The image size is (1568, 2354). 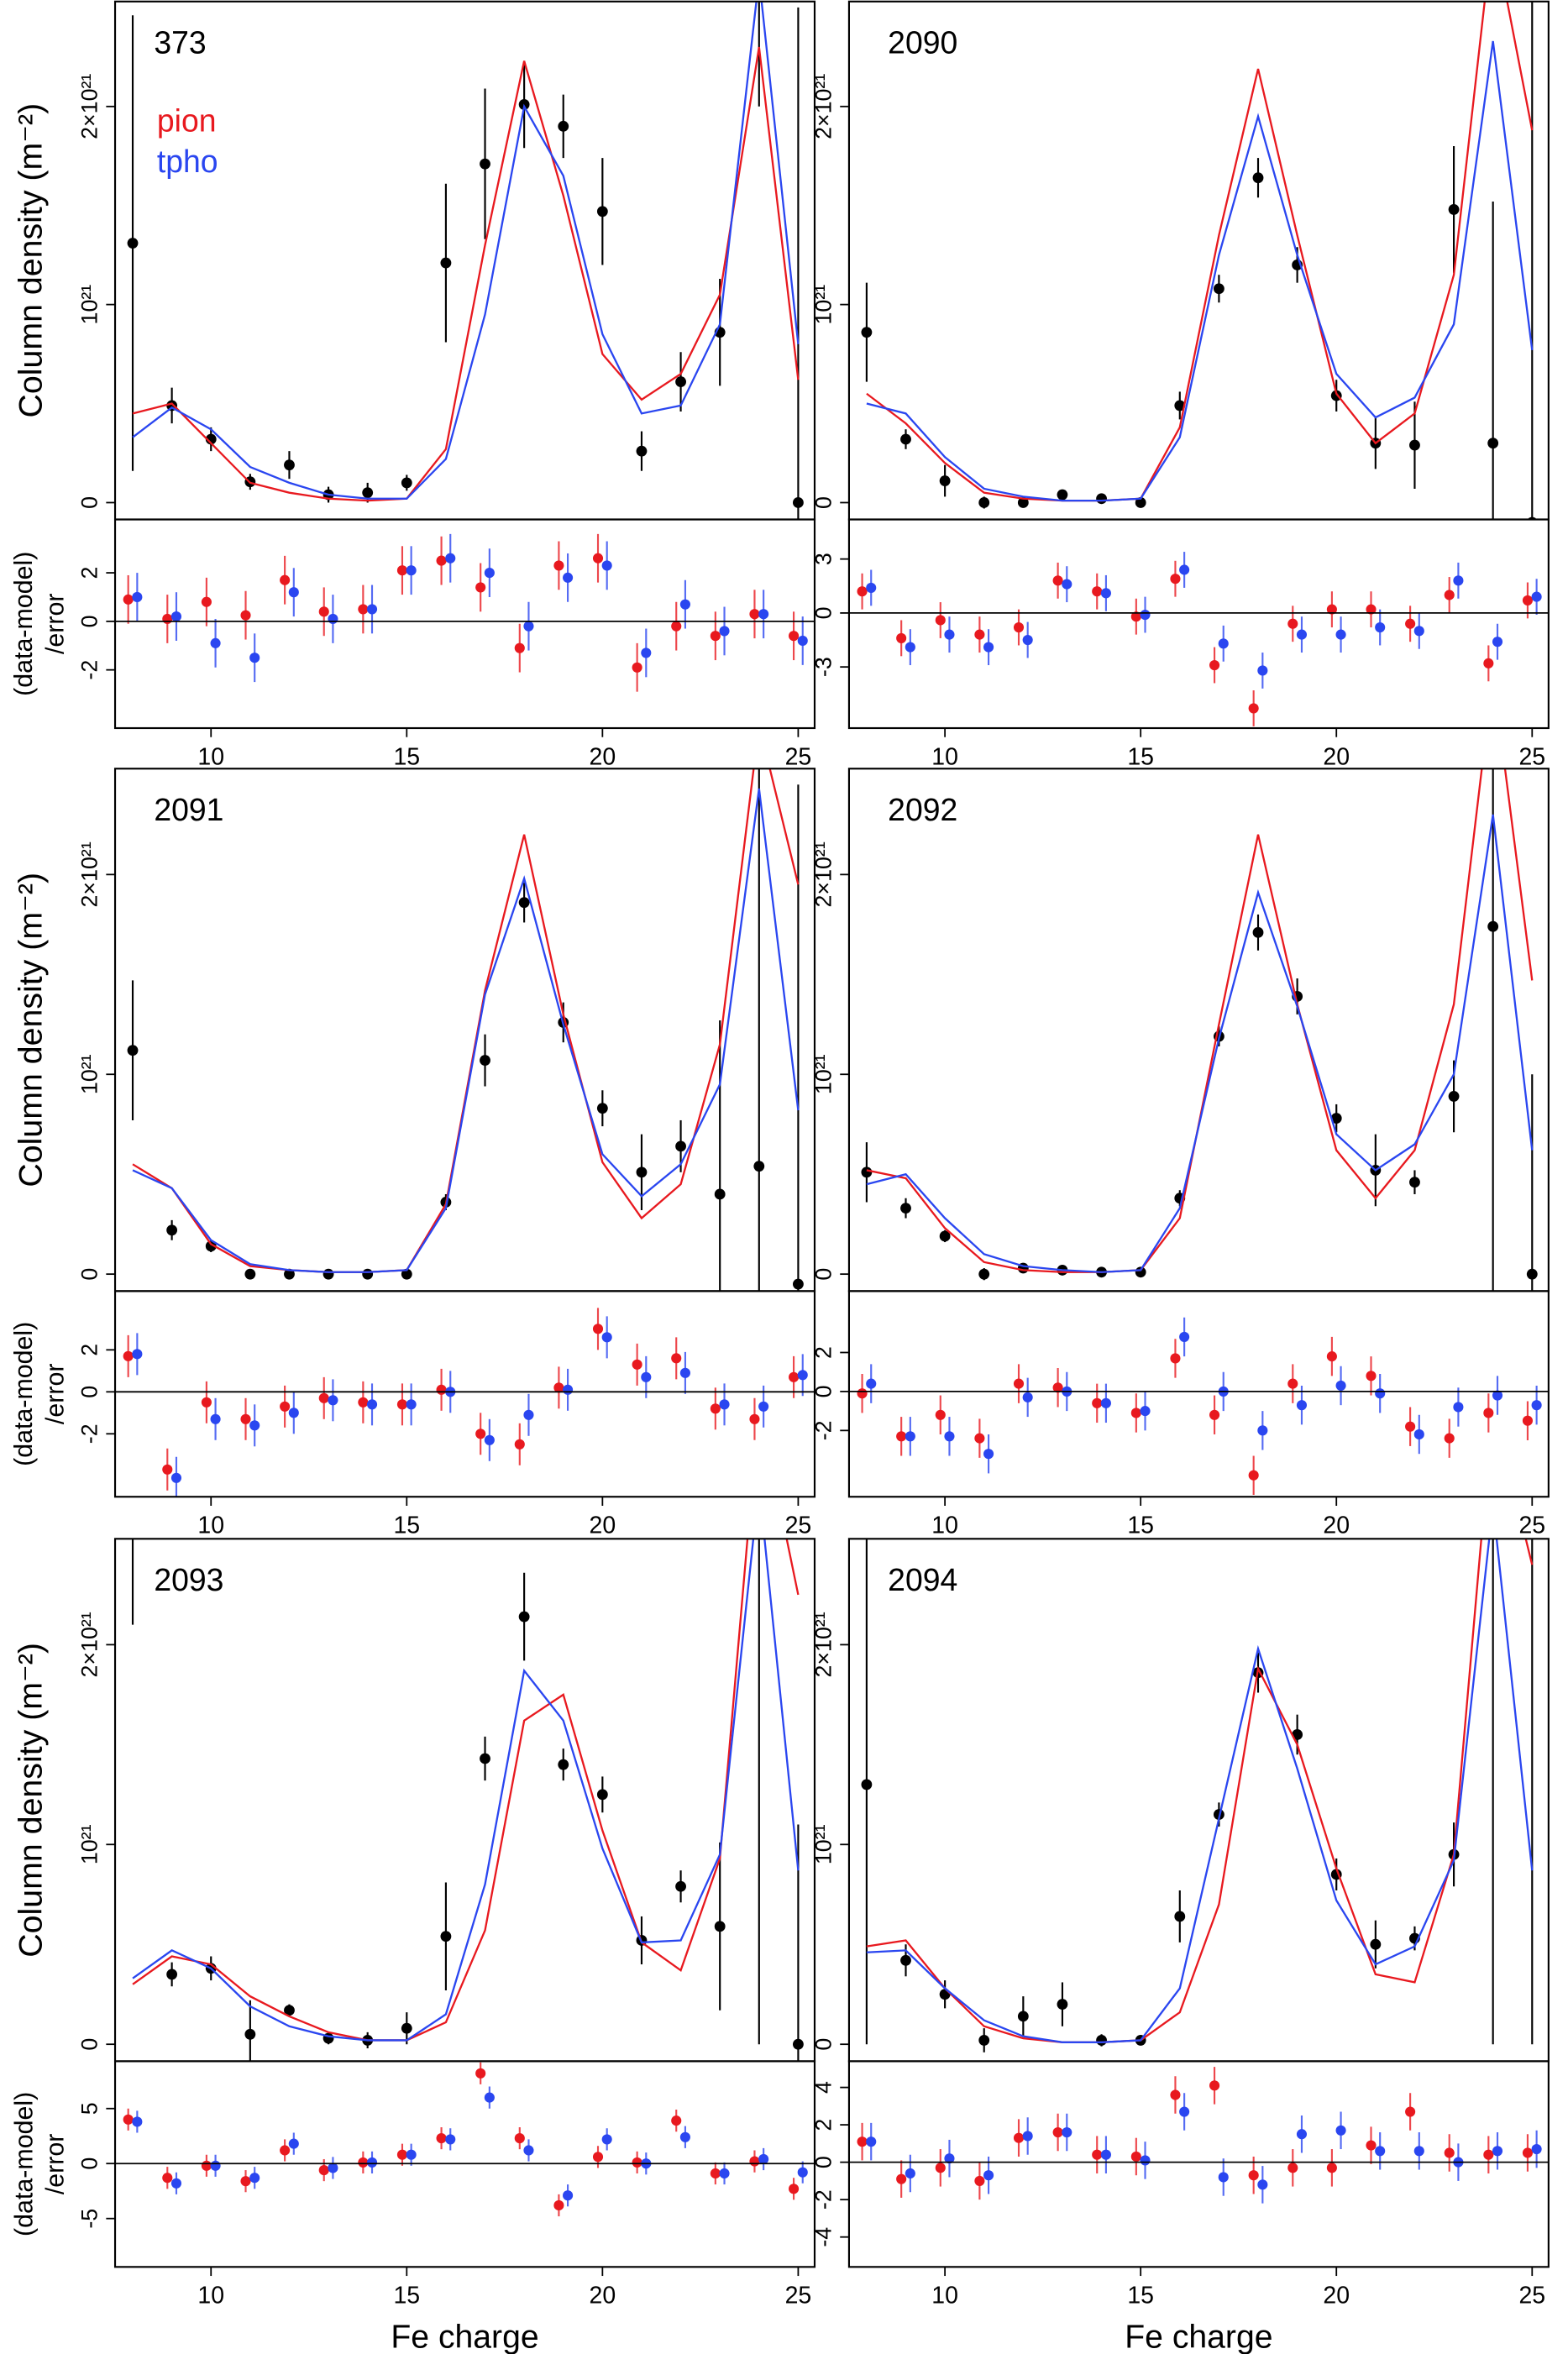 I want to click on panel-label: 373, so click(x=180, y=42).